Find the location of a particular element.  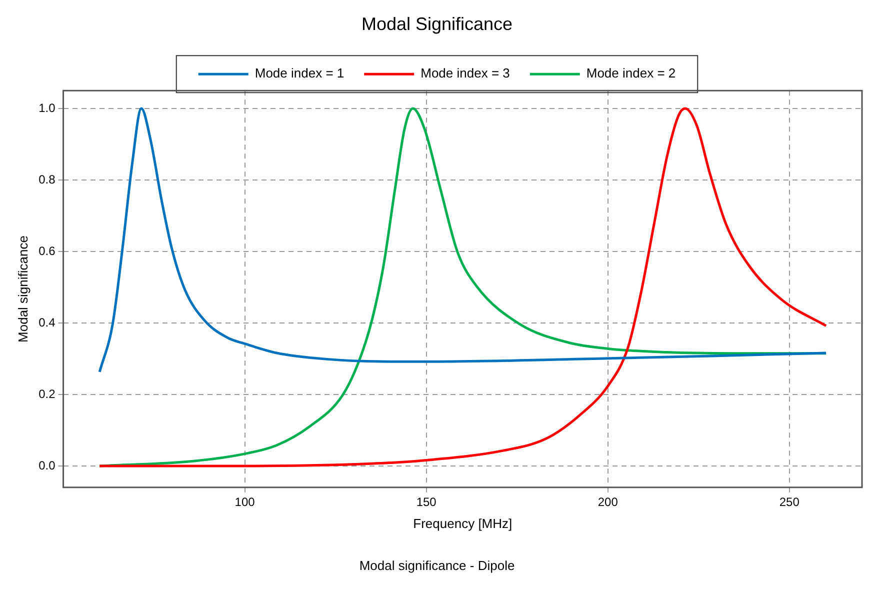

y-tick-label: 0.4 is located at coordinates (47, 322).